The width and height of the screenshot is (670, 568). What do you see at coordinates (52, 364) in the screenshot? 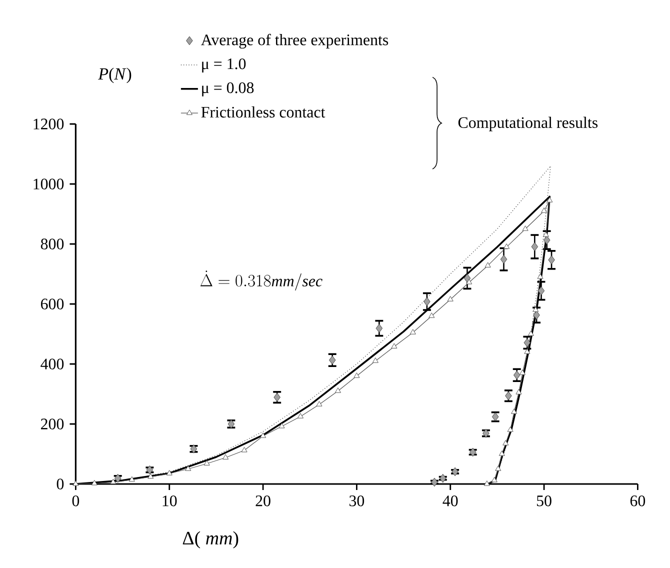
I see `y-tick-label: 400` at bounding box center [52, 364].